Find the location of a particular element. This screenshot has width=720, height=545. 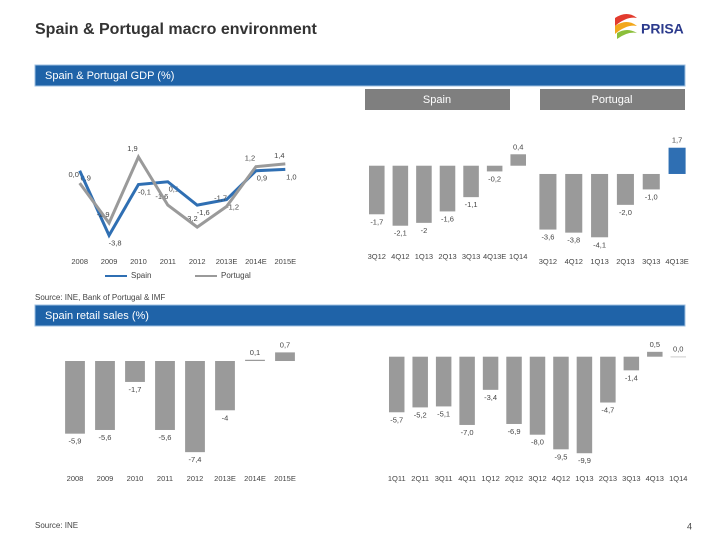

value-label: 1,7 is located at coordinates (677, 140).